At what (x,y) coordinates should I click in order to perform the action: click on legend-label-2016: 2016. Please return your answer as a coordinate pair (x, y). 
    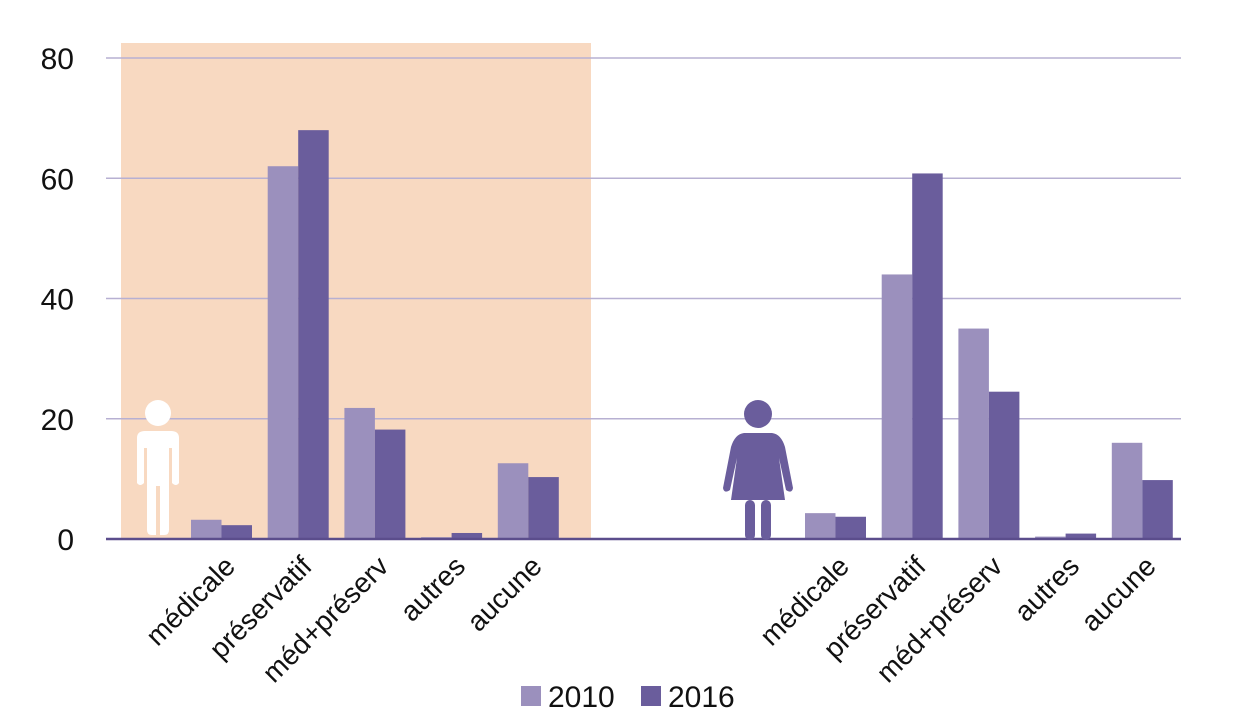
    Looking at the image, I should click on (701, 697).